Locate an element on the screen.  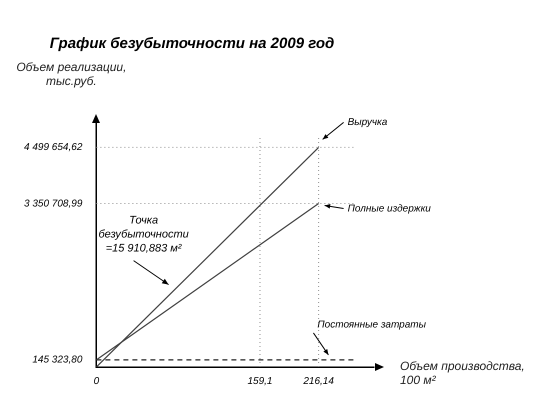
annotation: Точка безубыточности =15 910,883 м² is located at coordinates (143, 234).